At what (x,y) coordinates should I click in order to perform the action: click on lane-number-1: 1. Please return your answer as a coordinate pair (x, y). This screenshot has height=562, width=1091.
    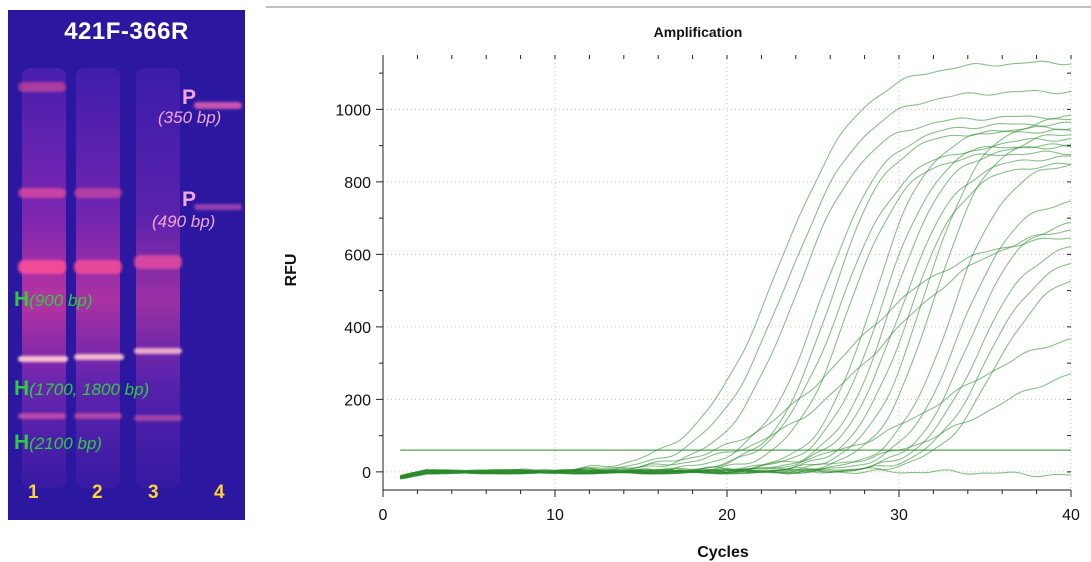
    Looking at the image, I should click on (33, 492).